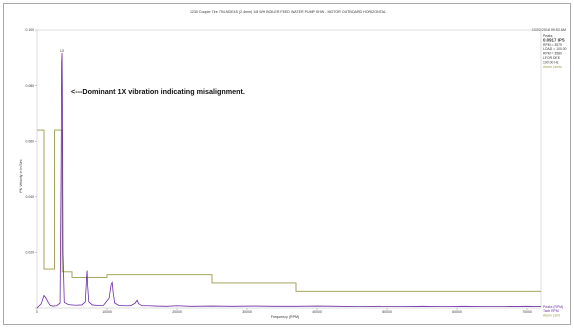  Describe the element at coordinates (552, 54) in the screenshot. I see `readout-line: RPM = 3580` at that location.